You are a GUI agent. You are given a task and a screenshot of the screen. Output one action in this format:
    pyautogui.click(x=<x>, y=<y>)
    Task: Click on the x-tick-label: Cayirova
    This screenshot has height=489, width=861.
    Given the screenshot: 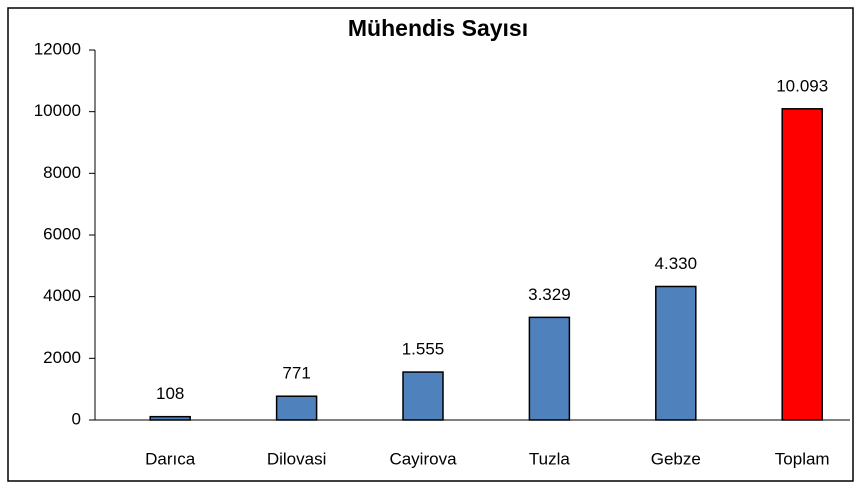 What is the action you would take?
    pyautogui.click(x=423, y=458)
    